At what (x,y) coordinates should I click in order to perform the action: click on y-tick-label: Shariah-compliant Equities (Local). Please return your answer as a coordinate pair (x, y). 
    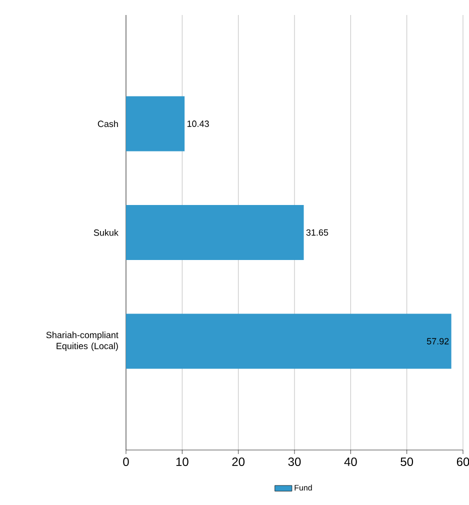
    Looking at the image, I should click on (82, 341).